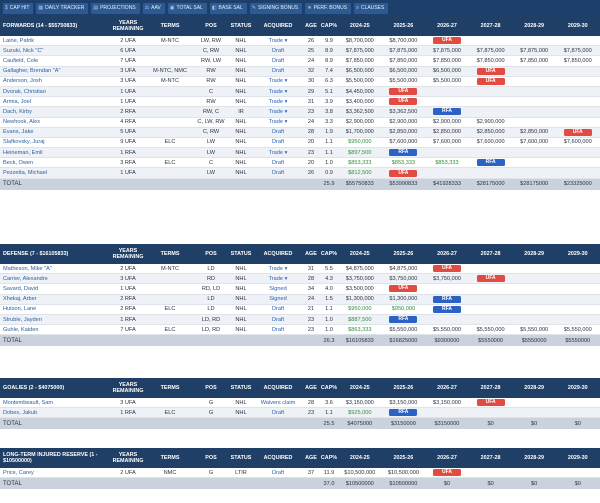  What do you see at coordinates (17, 111) in the screenshot?
I see `player-name-link: Dach, Kirby` at bounding box center [17, 111].